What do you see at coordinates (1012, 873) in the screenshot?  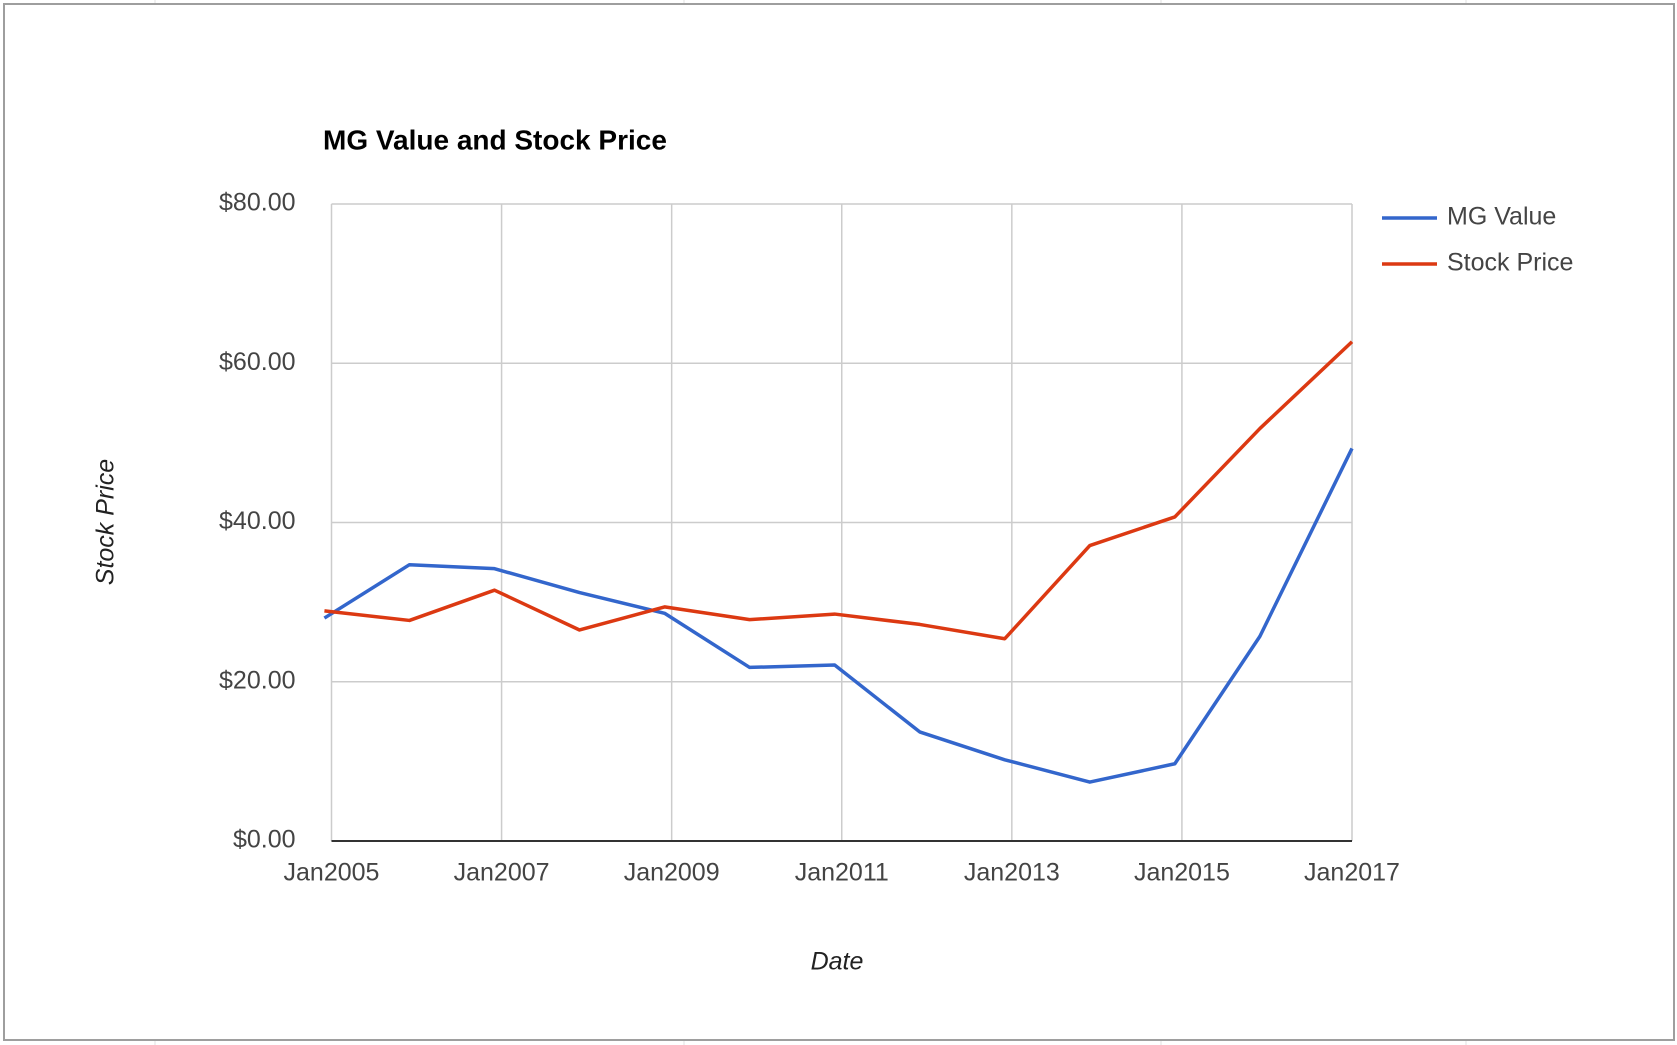 I see `x-tick-label: Jan2013` at bounding box center [1012, 873].